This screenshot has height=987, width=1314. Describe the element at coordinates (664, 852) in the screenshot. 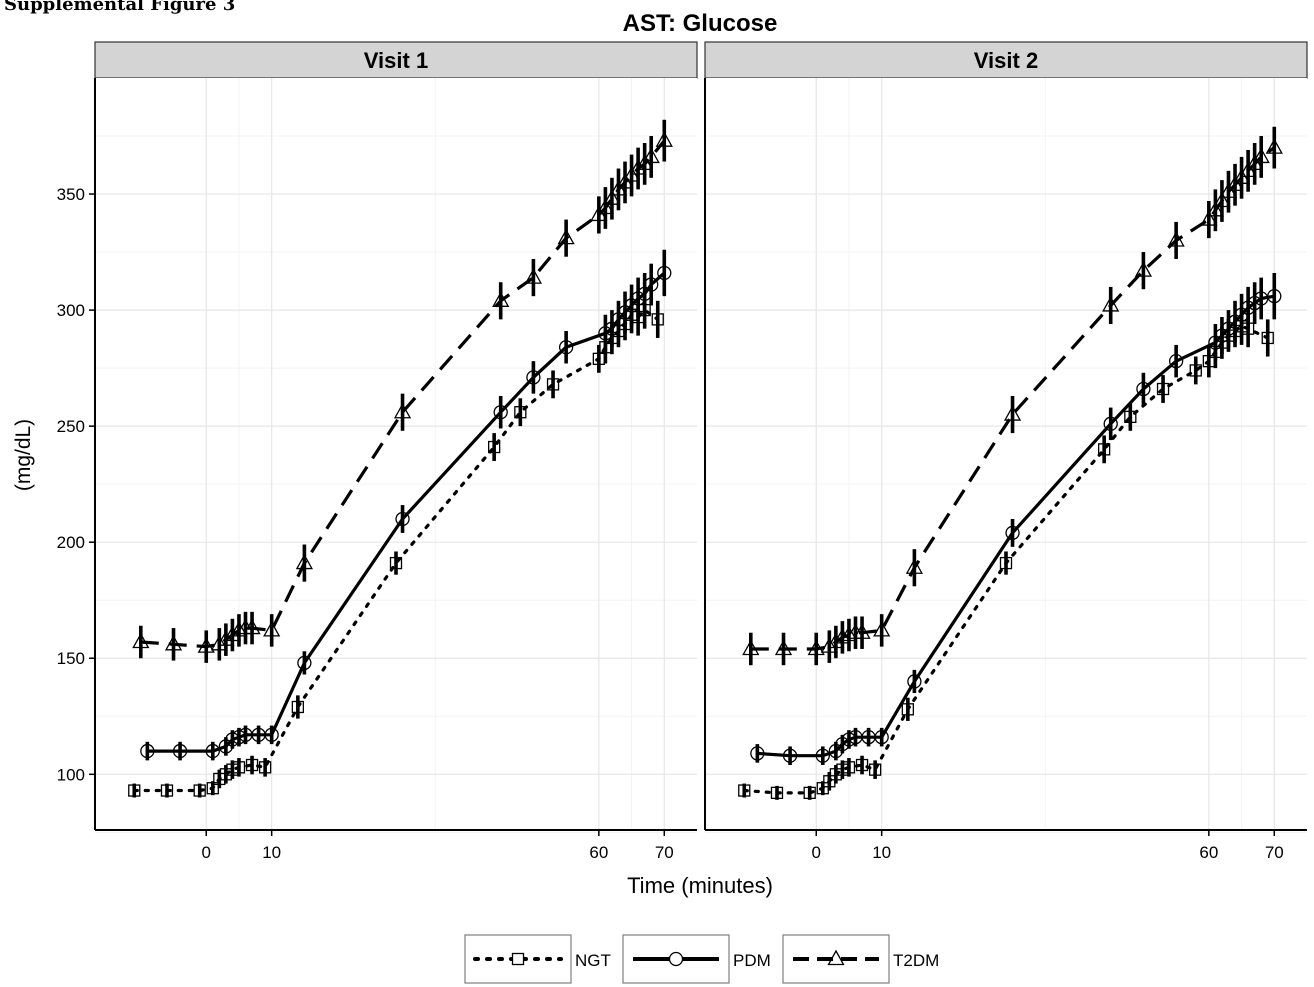

I see `x-tick-label: 70` at that location.